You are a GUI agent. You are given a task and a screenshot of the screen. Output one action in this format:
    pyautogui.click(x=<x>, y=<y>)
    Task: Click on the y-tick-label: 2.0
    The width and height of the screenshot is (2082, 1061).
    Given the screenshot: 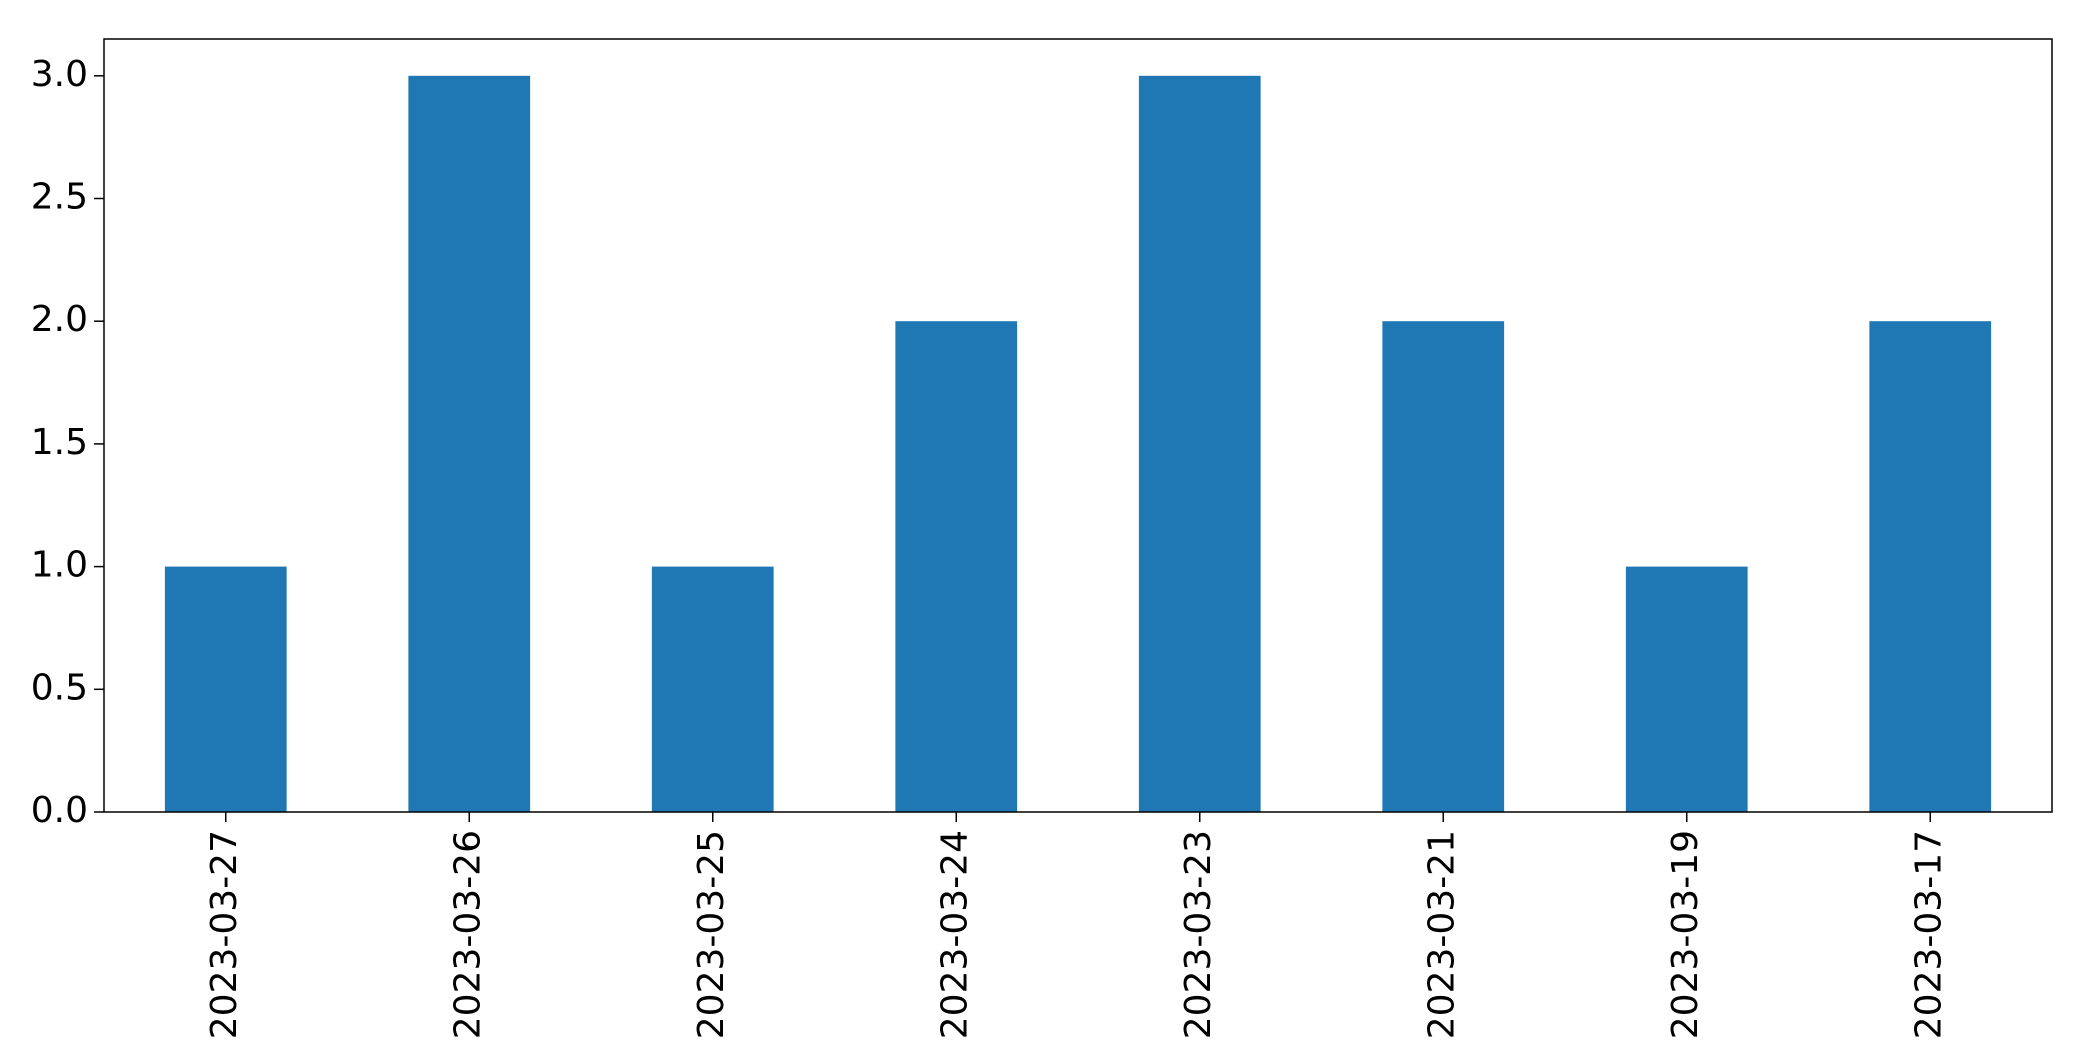 What is the action you would take?
    pyautogui.click(x=59, y=319)
    